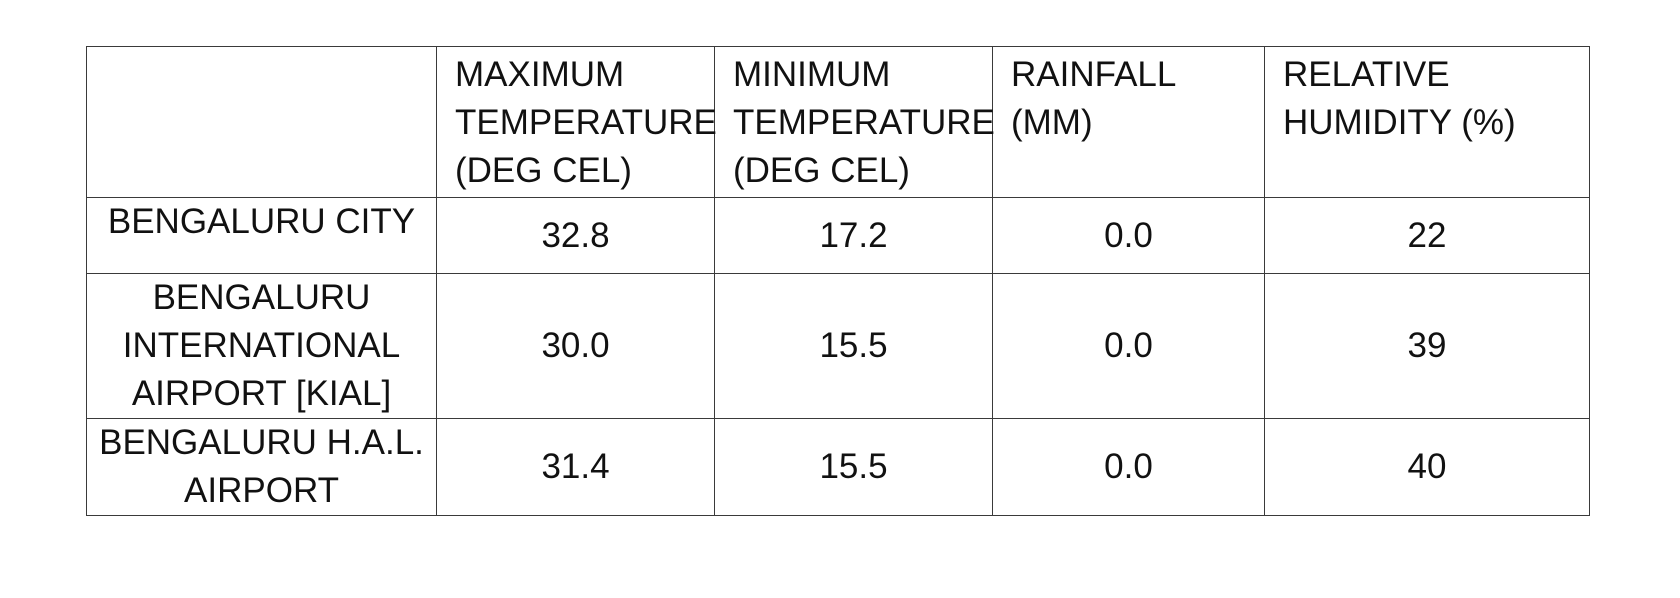 Image resolution: width=1680 pixels, height=598 pixels. What do you see at coordinates (1427, 235) in the screenshot?
I see `humidity-value: 22` at bounding box center [1427, 235].